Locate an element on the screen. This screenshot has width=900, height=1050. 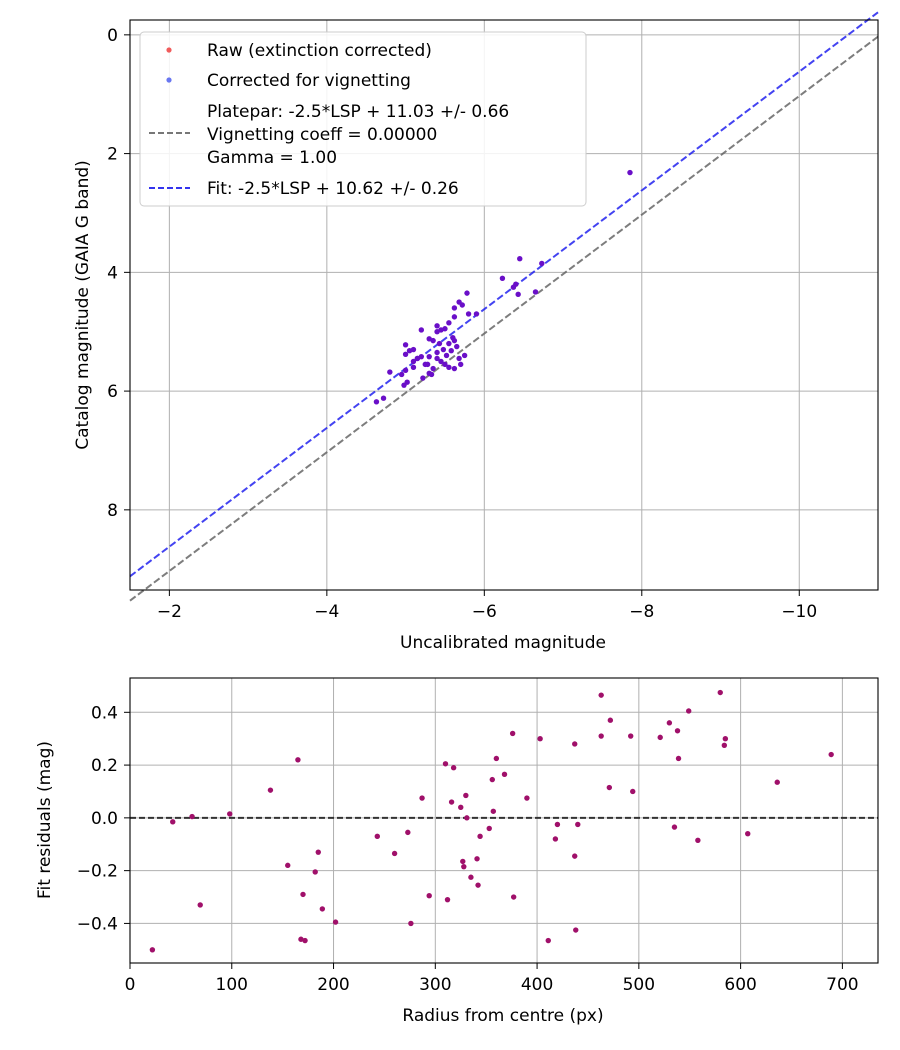
top-x-axis-label: Uncalibrated magnitude is located at coordinates (503, 643).